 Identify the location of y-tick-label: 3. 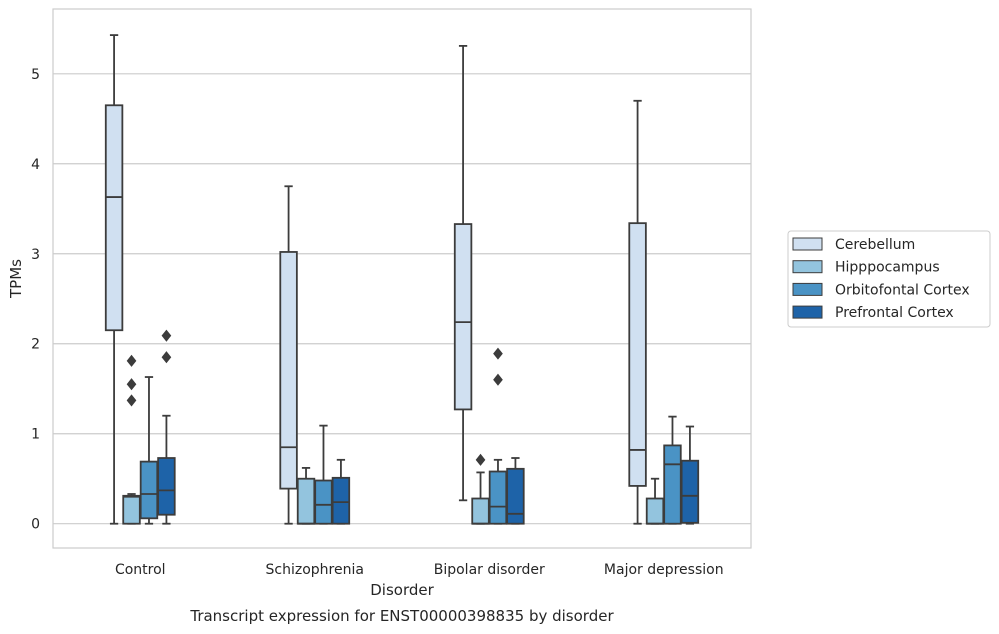
(35, 255).